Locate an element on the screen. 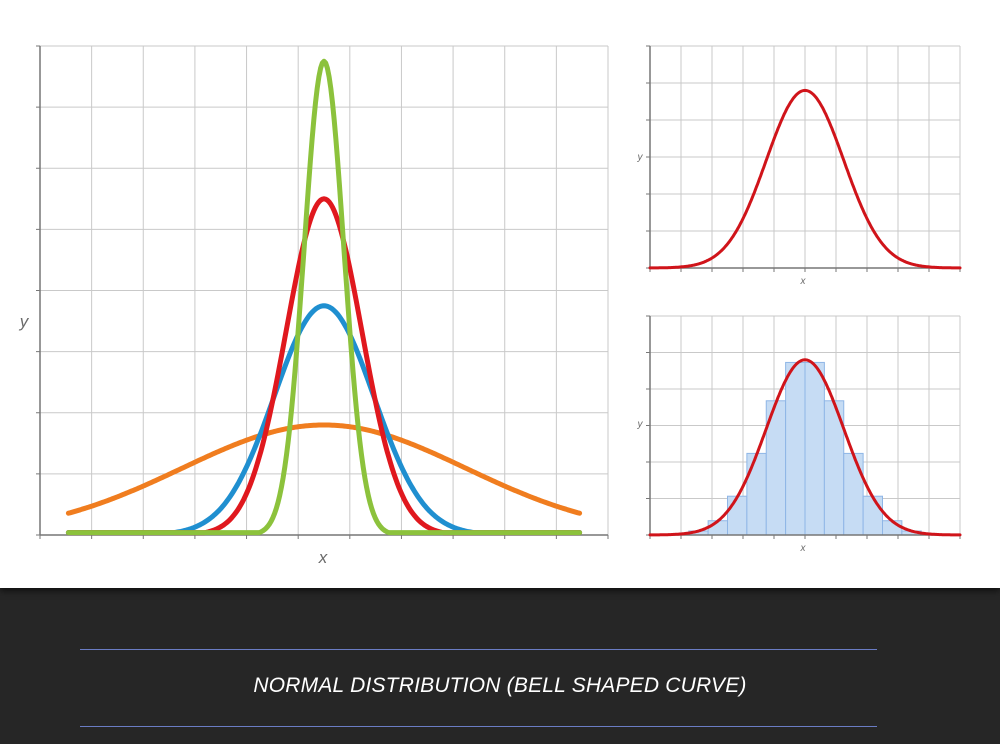 This screenshot has width=1000, height=744. caption-text: NORMAL DISTRIBUTION (BELL SHAPED CURVE) is located at coordinates (500, 685).